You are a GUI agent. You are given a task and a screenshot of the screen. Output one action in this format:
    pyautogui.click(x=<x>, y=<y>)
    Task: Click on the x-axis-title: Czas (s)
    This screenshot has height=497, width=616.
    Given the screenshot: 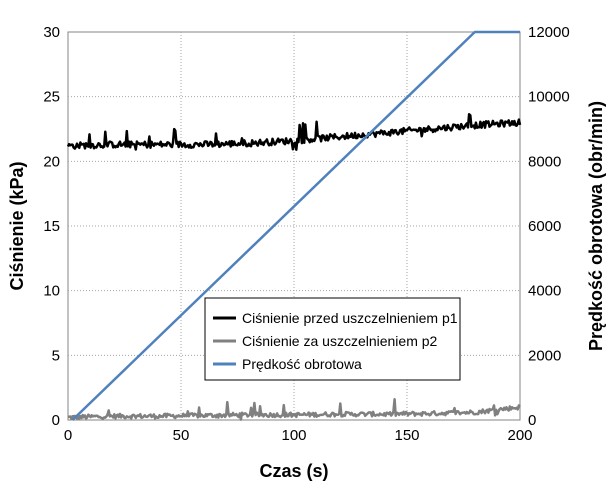 What is the action you would take?
    pyautogui.click(x=293, y=471)
    